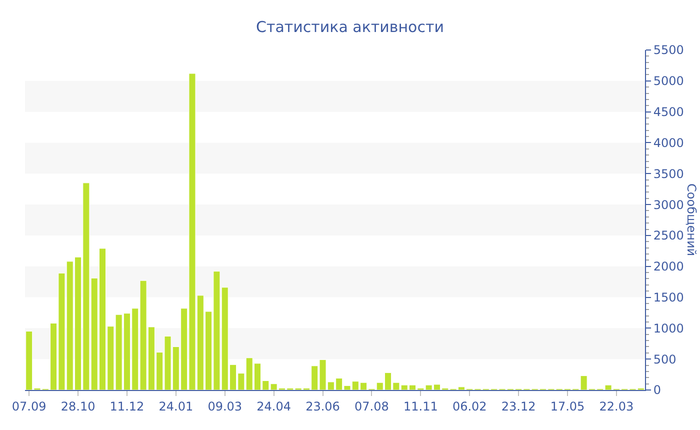 The height and width of the screenshot is (430, 700). I want to click on y-tick-label: 5000, so click(668, 81).